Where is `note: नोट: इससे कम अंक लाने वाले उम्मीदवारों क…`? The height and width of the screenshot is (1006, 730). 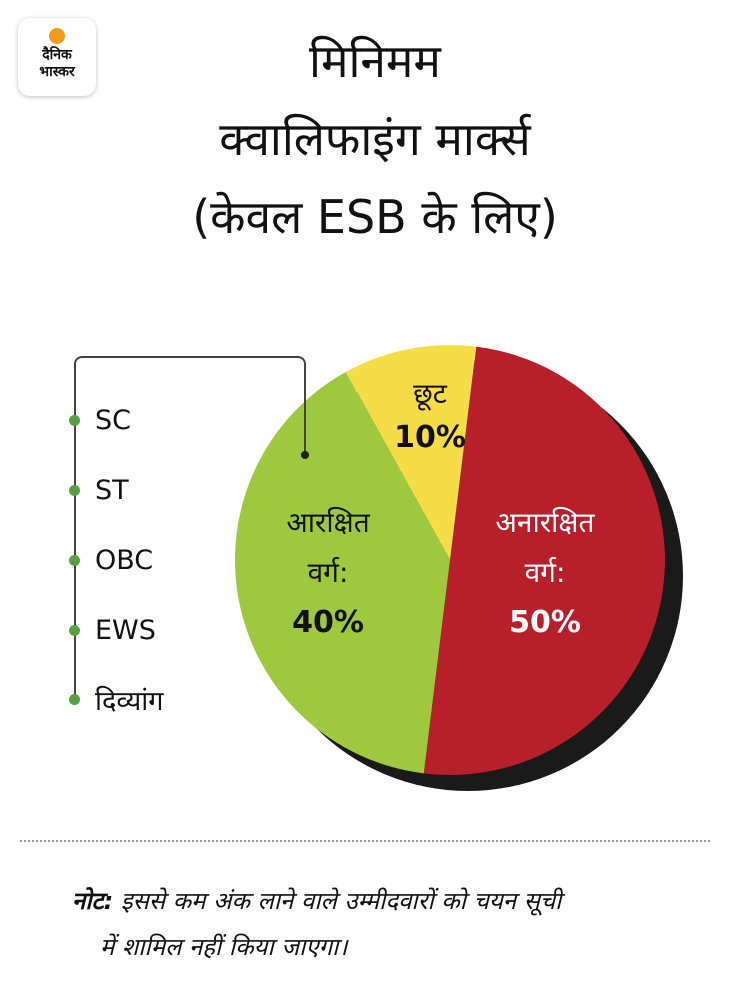
note: नोट: इससे कम अंक लाने वाले उम्मीदवारों क… is located at coordinates (382, 924).